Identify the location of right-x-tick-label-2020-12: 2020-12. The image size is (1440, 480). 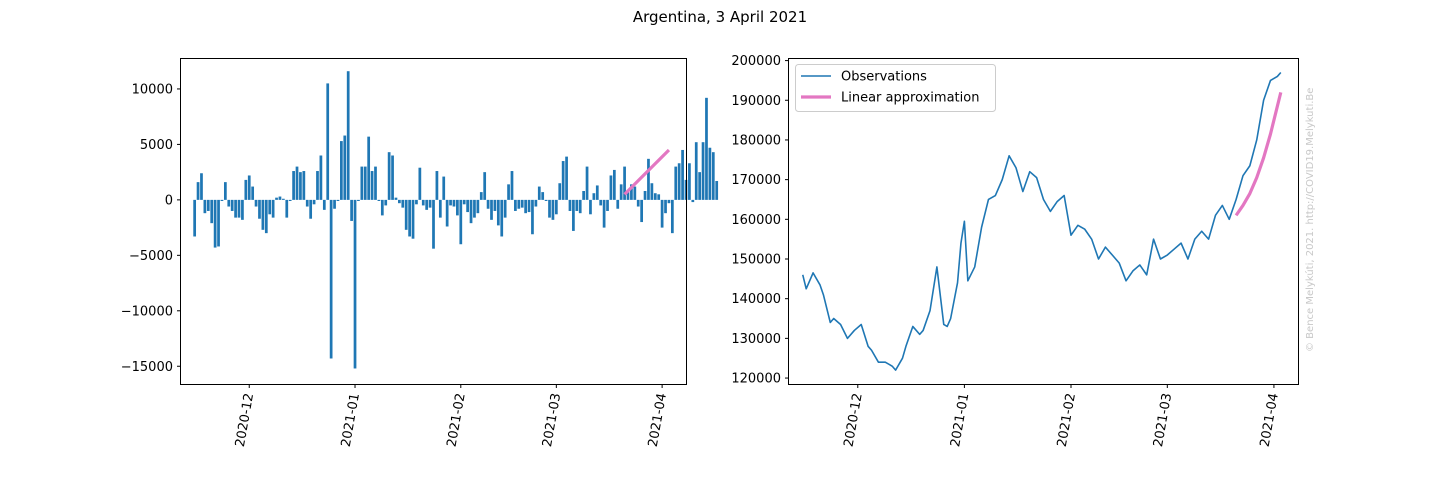
(854, 420).